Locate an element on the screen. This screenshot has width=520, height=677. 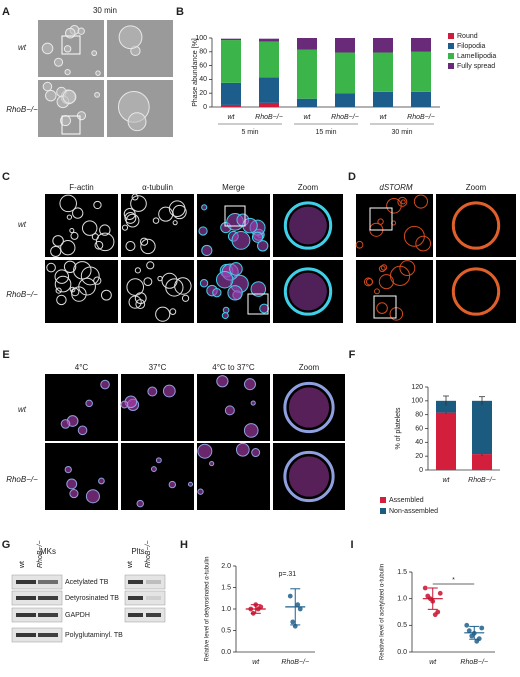
y-tick-label: 60 is located at coordinates (419, 428).